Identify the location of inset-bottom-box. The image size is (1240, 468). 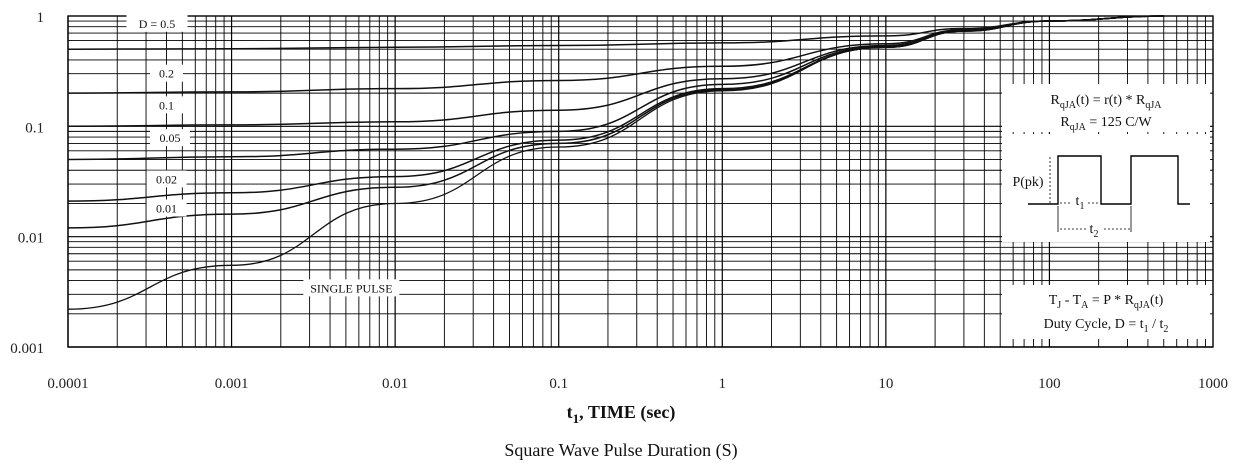
(1106, 312).